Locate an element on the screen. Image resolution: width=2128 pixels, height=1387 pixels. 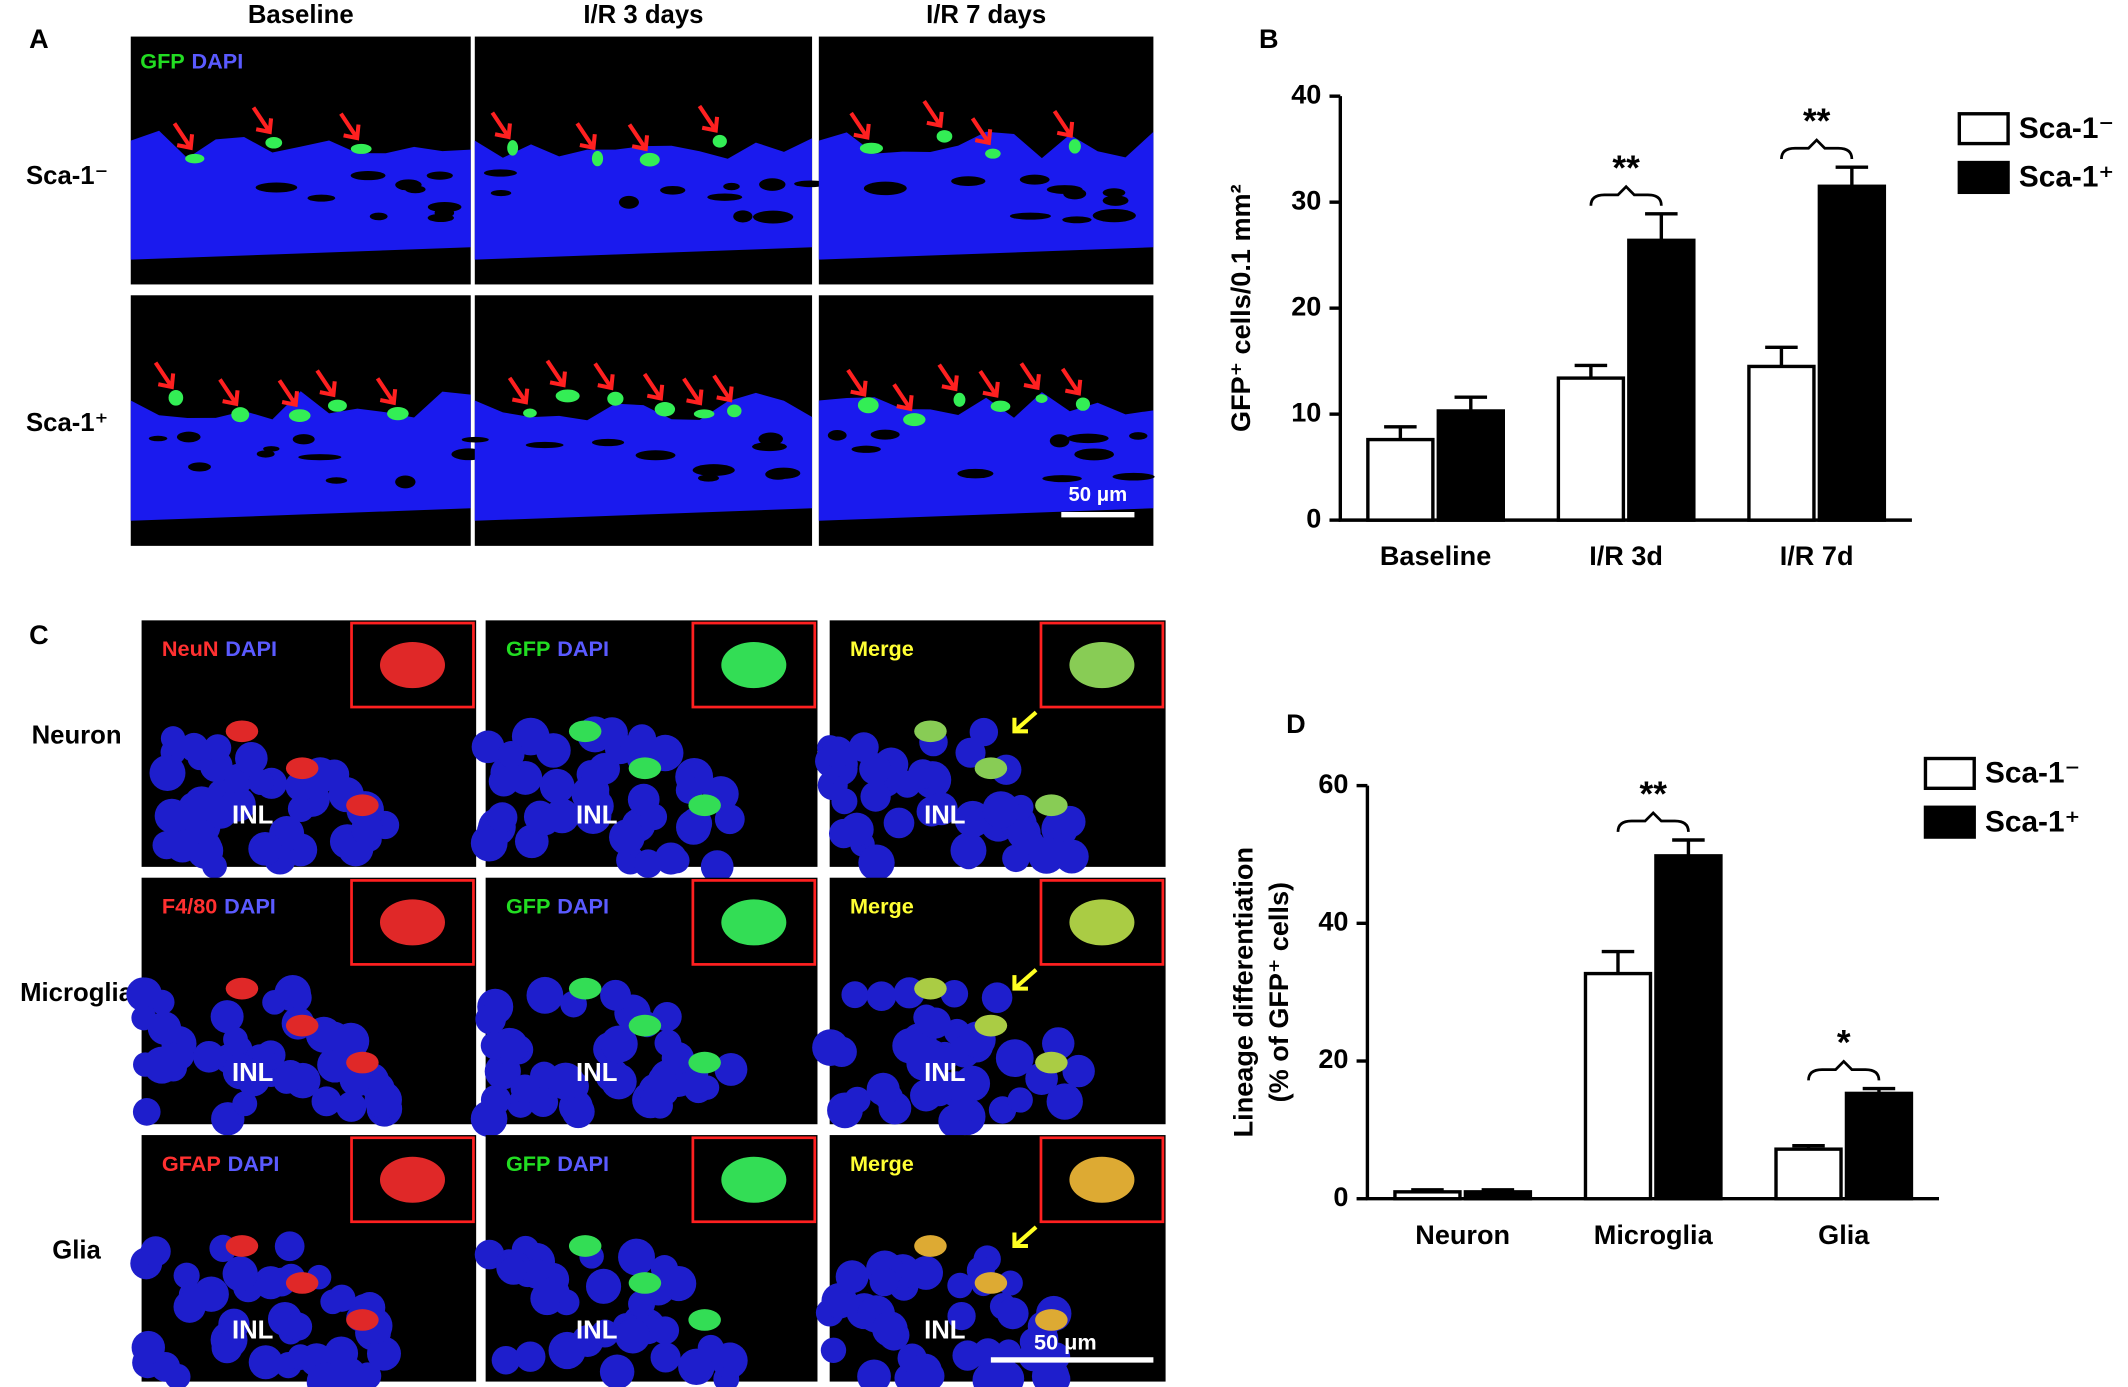
x-tick-label: Neuron is located at coordinates (1462, 1234).